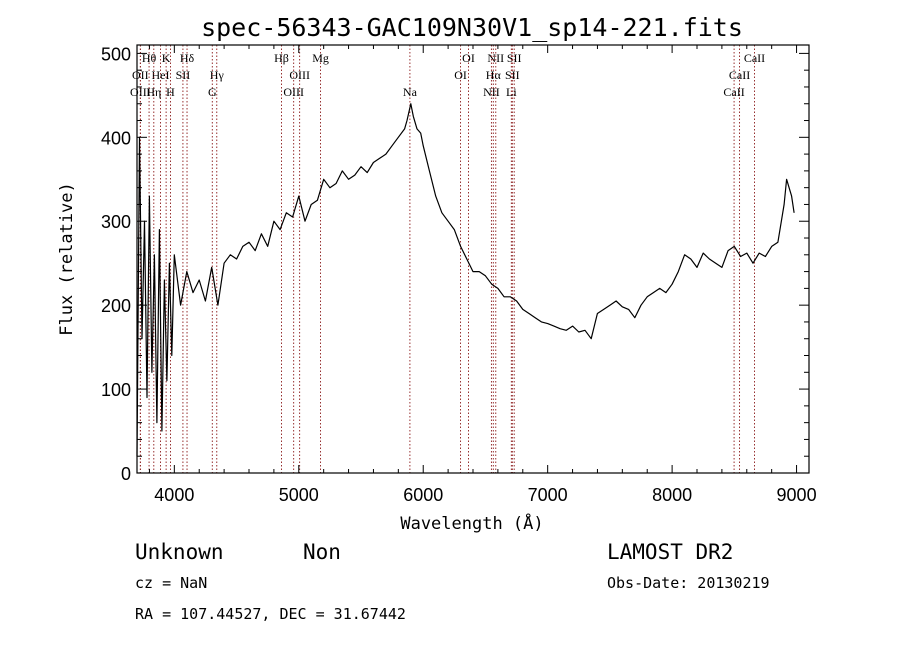 This screenshot has height=649, width=900. I want to click on spectral-line-label: Hδ, so click(187, 58).